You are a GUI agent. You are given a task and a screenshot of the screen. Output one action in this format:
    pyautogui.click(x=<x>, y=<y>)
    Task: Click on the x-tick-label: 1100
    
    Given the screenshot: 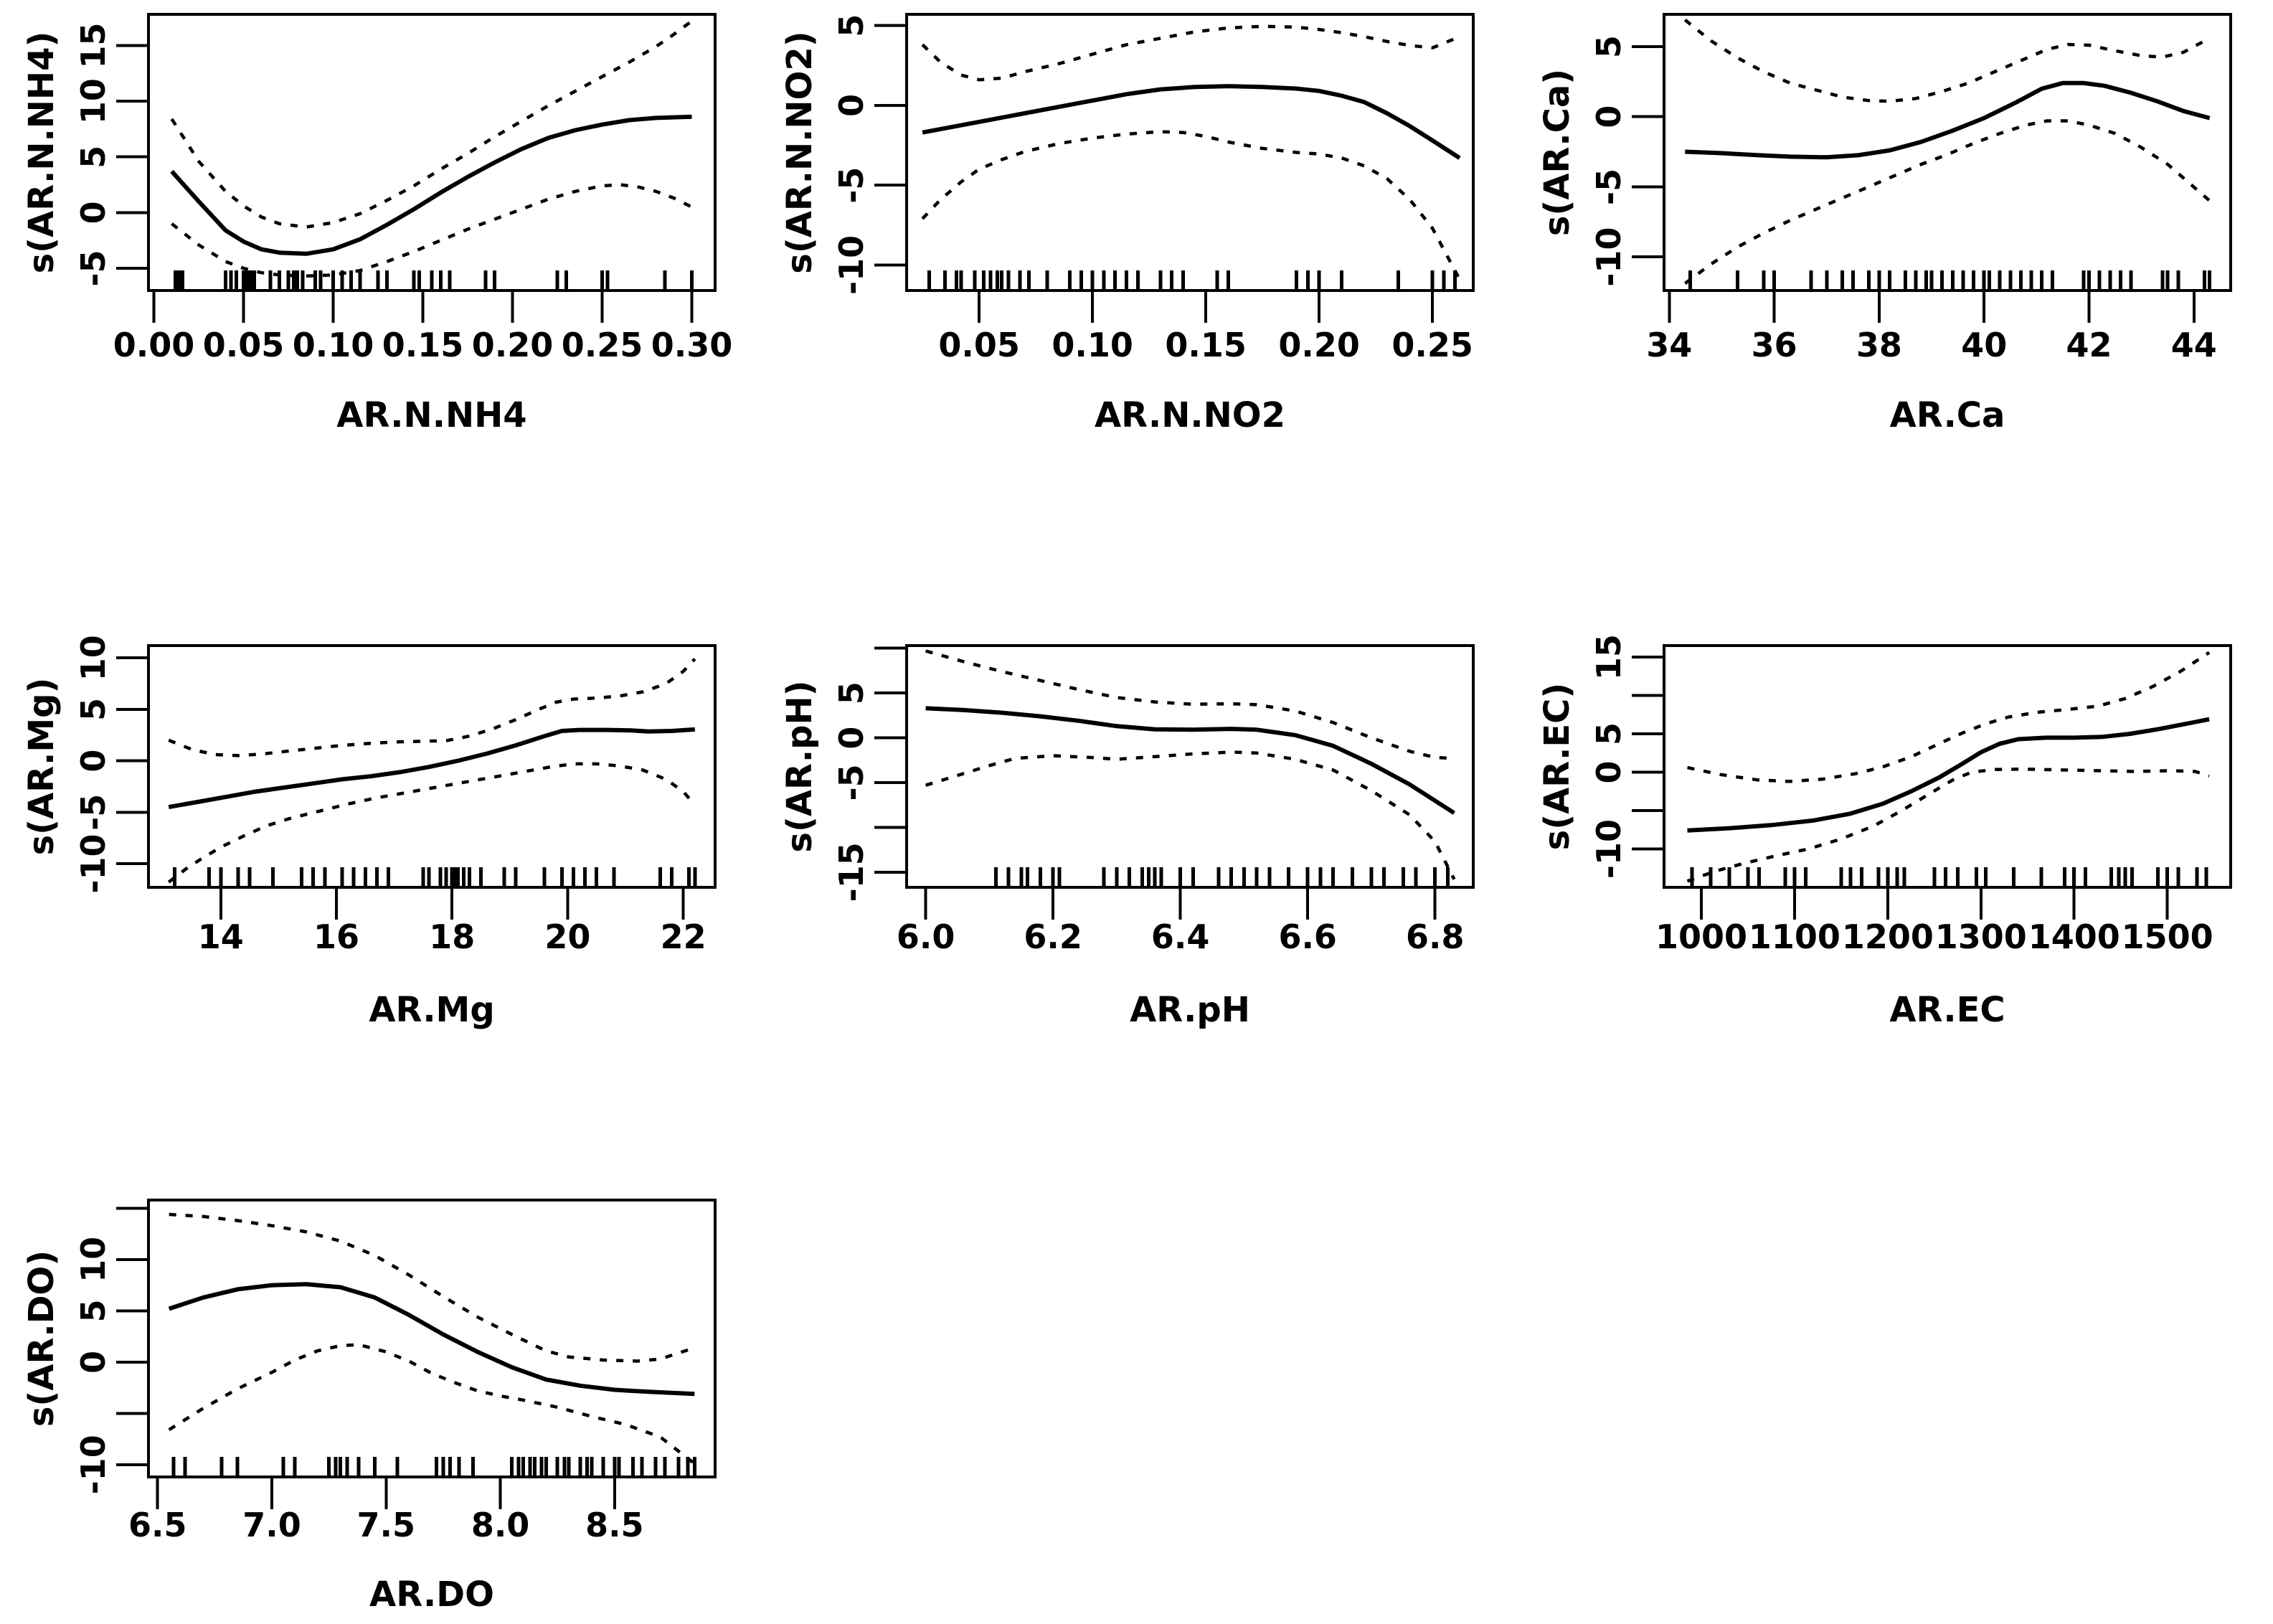 What is the action you would take?
    pyautogui.click(x=1794, y=936)
    